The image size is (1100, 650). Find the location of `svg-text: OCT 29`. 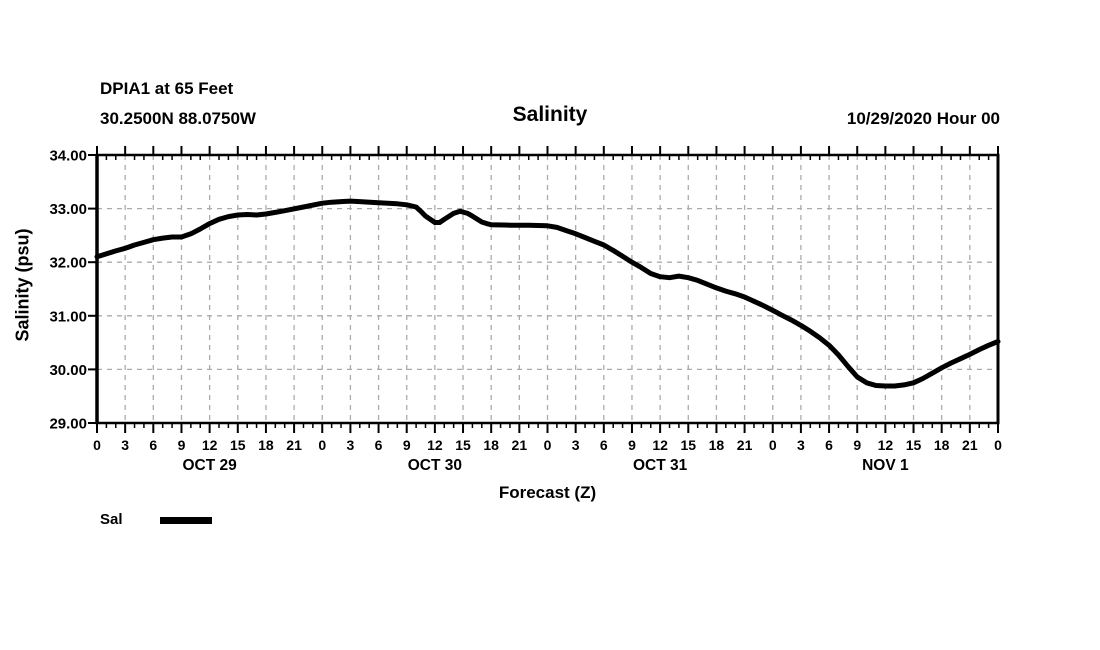

svg-text: OCT 29 is located at coordinates (209, 465).